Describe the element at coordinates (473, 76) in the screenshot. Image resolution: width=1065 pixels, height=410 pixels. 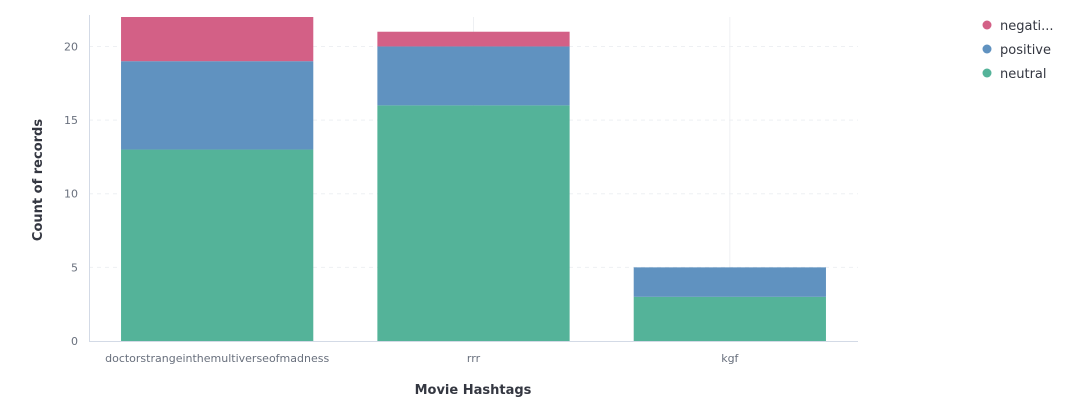
I see `bar-positive-rrr` at that location.